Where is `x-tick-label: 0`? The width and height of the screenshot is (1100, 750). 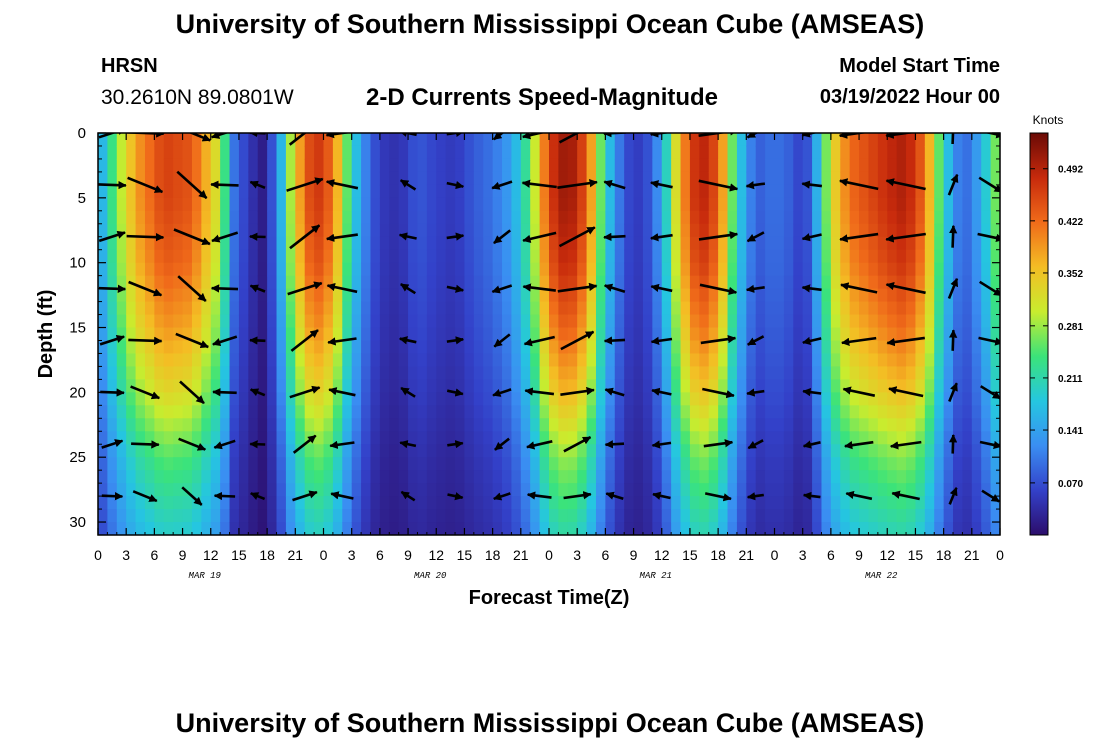
x-tick-label: 0 is located at coordinates (1000, 555).